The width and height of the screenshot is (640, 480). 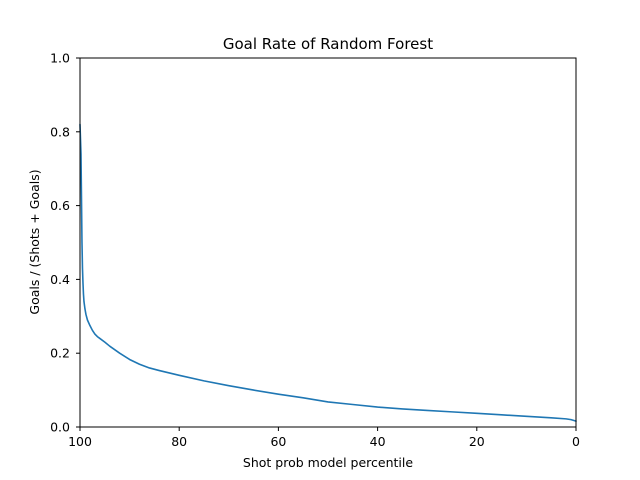 What do you see at coordinates (60, 58) in the screenshot?
I see `y-tick-label: 1.0` at bounding box center [60, 58].